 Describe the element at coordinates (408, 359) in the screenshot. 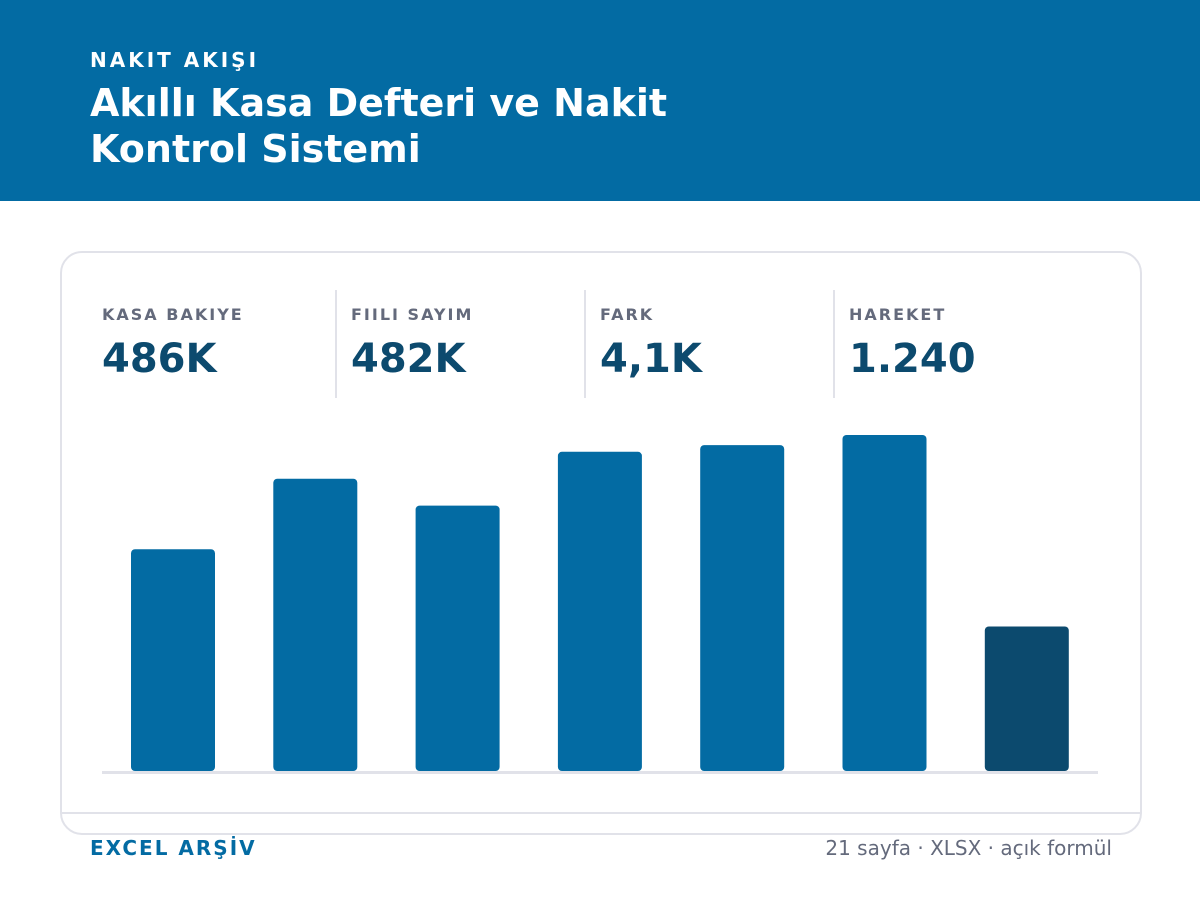

I see `stat-value: 482K` at that location.